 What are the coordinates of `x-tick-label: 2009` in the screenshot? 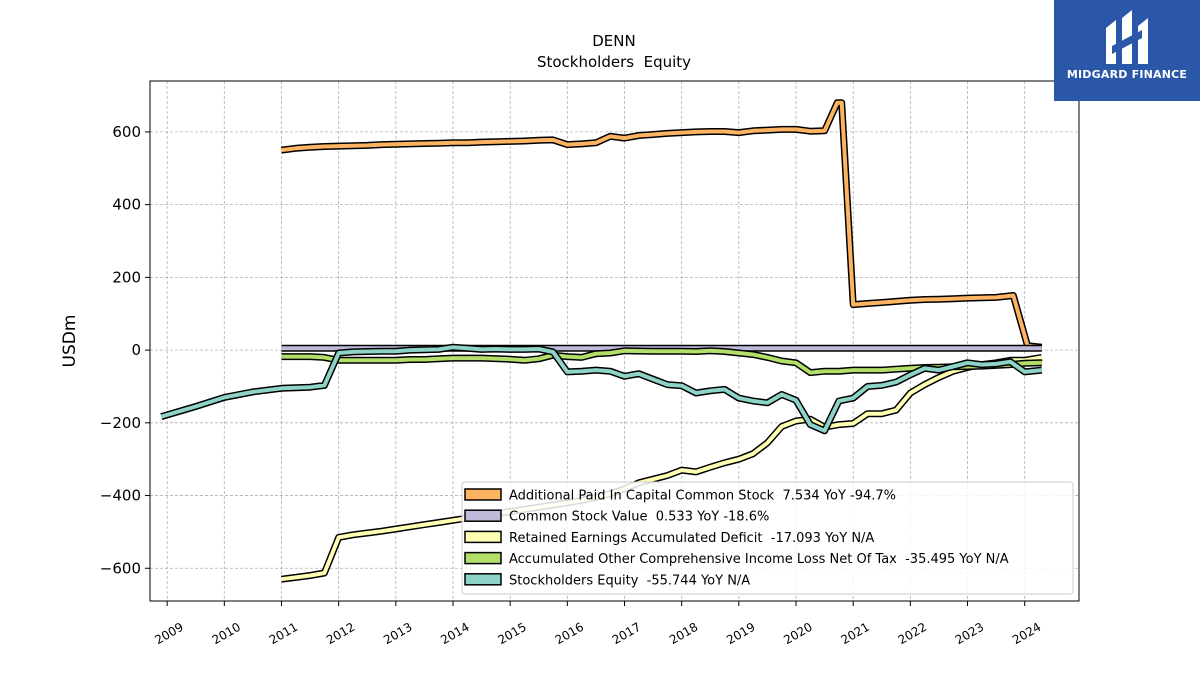 It's located at (168, 633).